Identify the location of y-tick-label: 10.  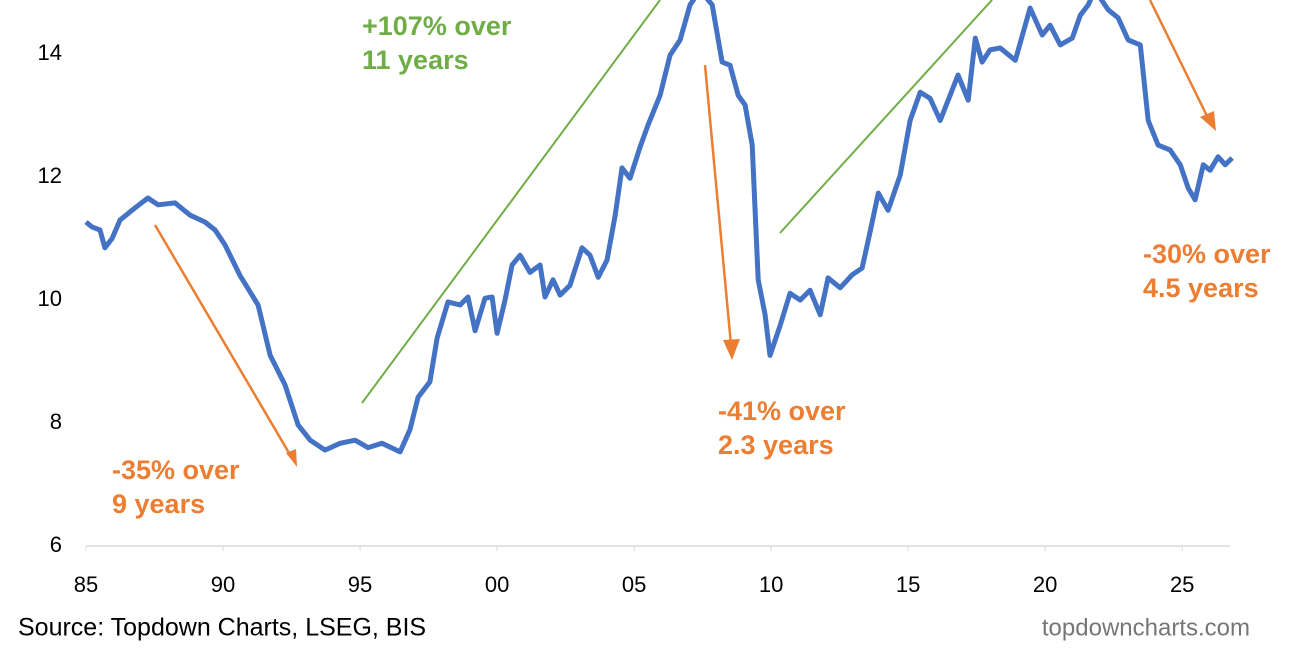
(50, 298).